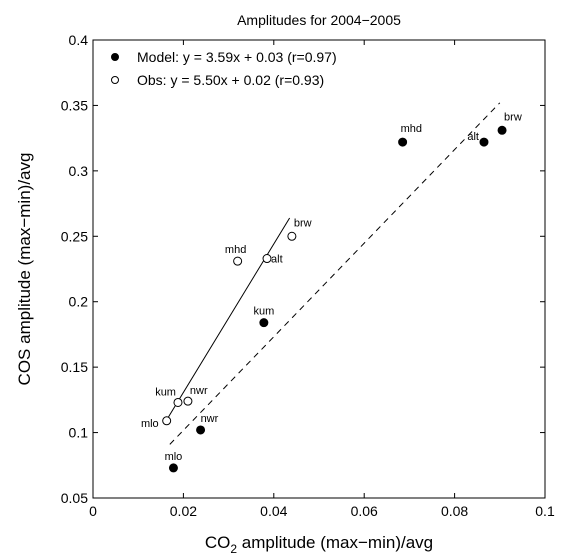  What do you see at coordinates (238, 261) in the screenshot?
I see `obs-point-mhd` at bounding box center [238, 261].